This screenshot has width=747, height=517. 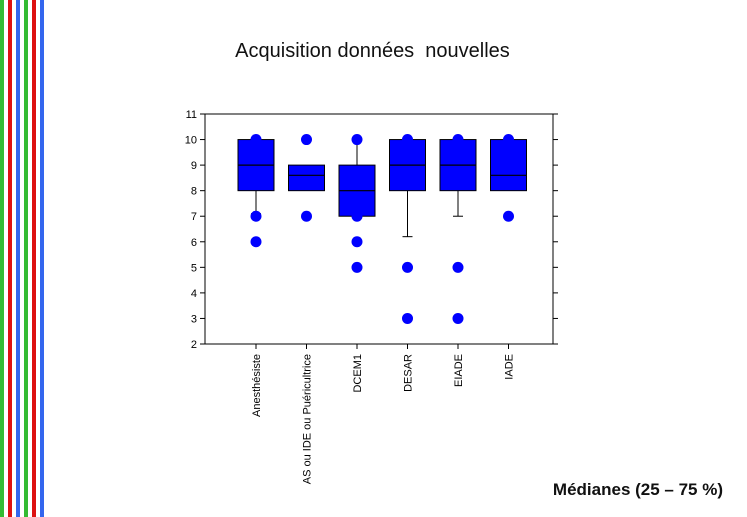 I want to click on footnote: Médianes (25 – 75 %), so click(x=637, y=489).